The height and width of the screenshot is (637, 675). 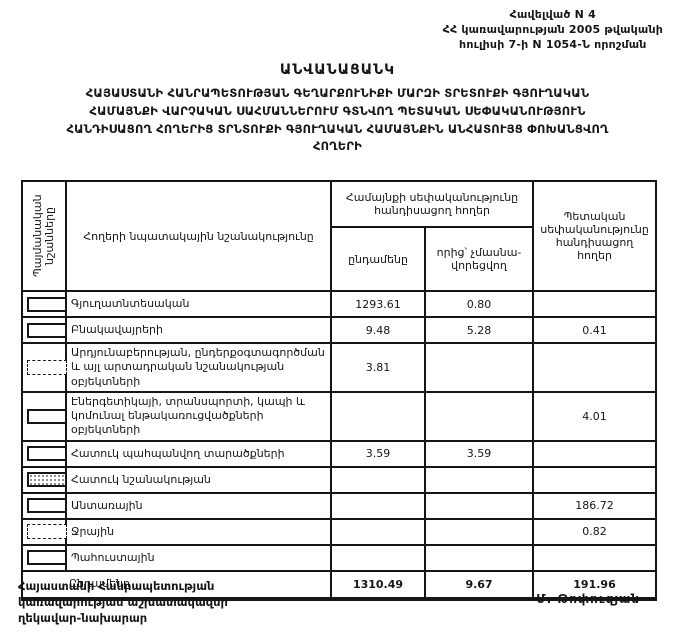 What do you see at coordinates (479, 330) in the screenshot?
I see `row-not-privatized: 5.28` at bounding box center [479, 330].